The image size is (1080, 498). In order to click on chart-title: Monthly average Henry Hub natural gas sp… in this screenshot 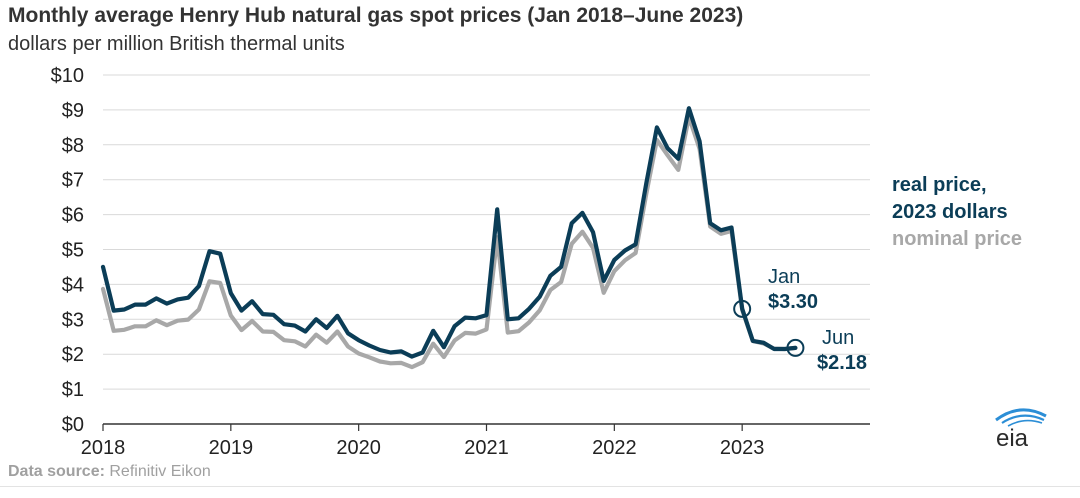, I will do `click(376, 15)`.